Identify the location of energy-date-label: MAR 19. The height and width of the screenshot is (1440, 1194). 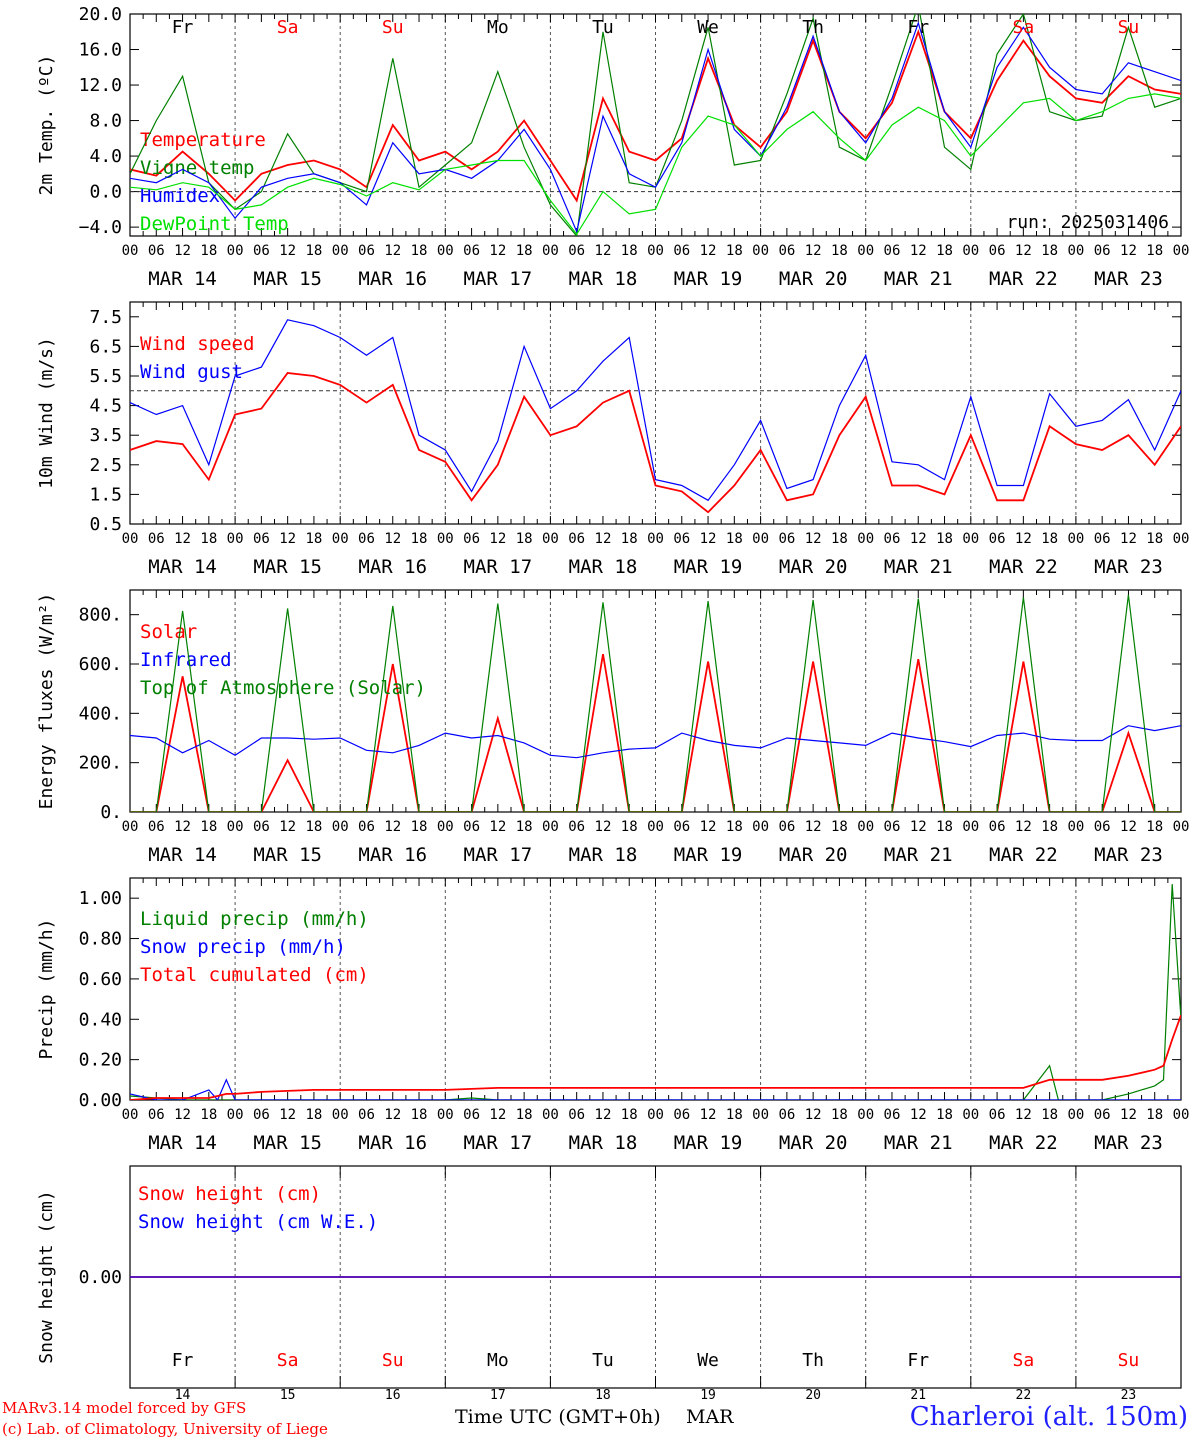
(708, 855).